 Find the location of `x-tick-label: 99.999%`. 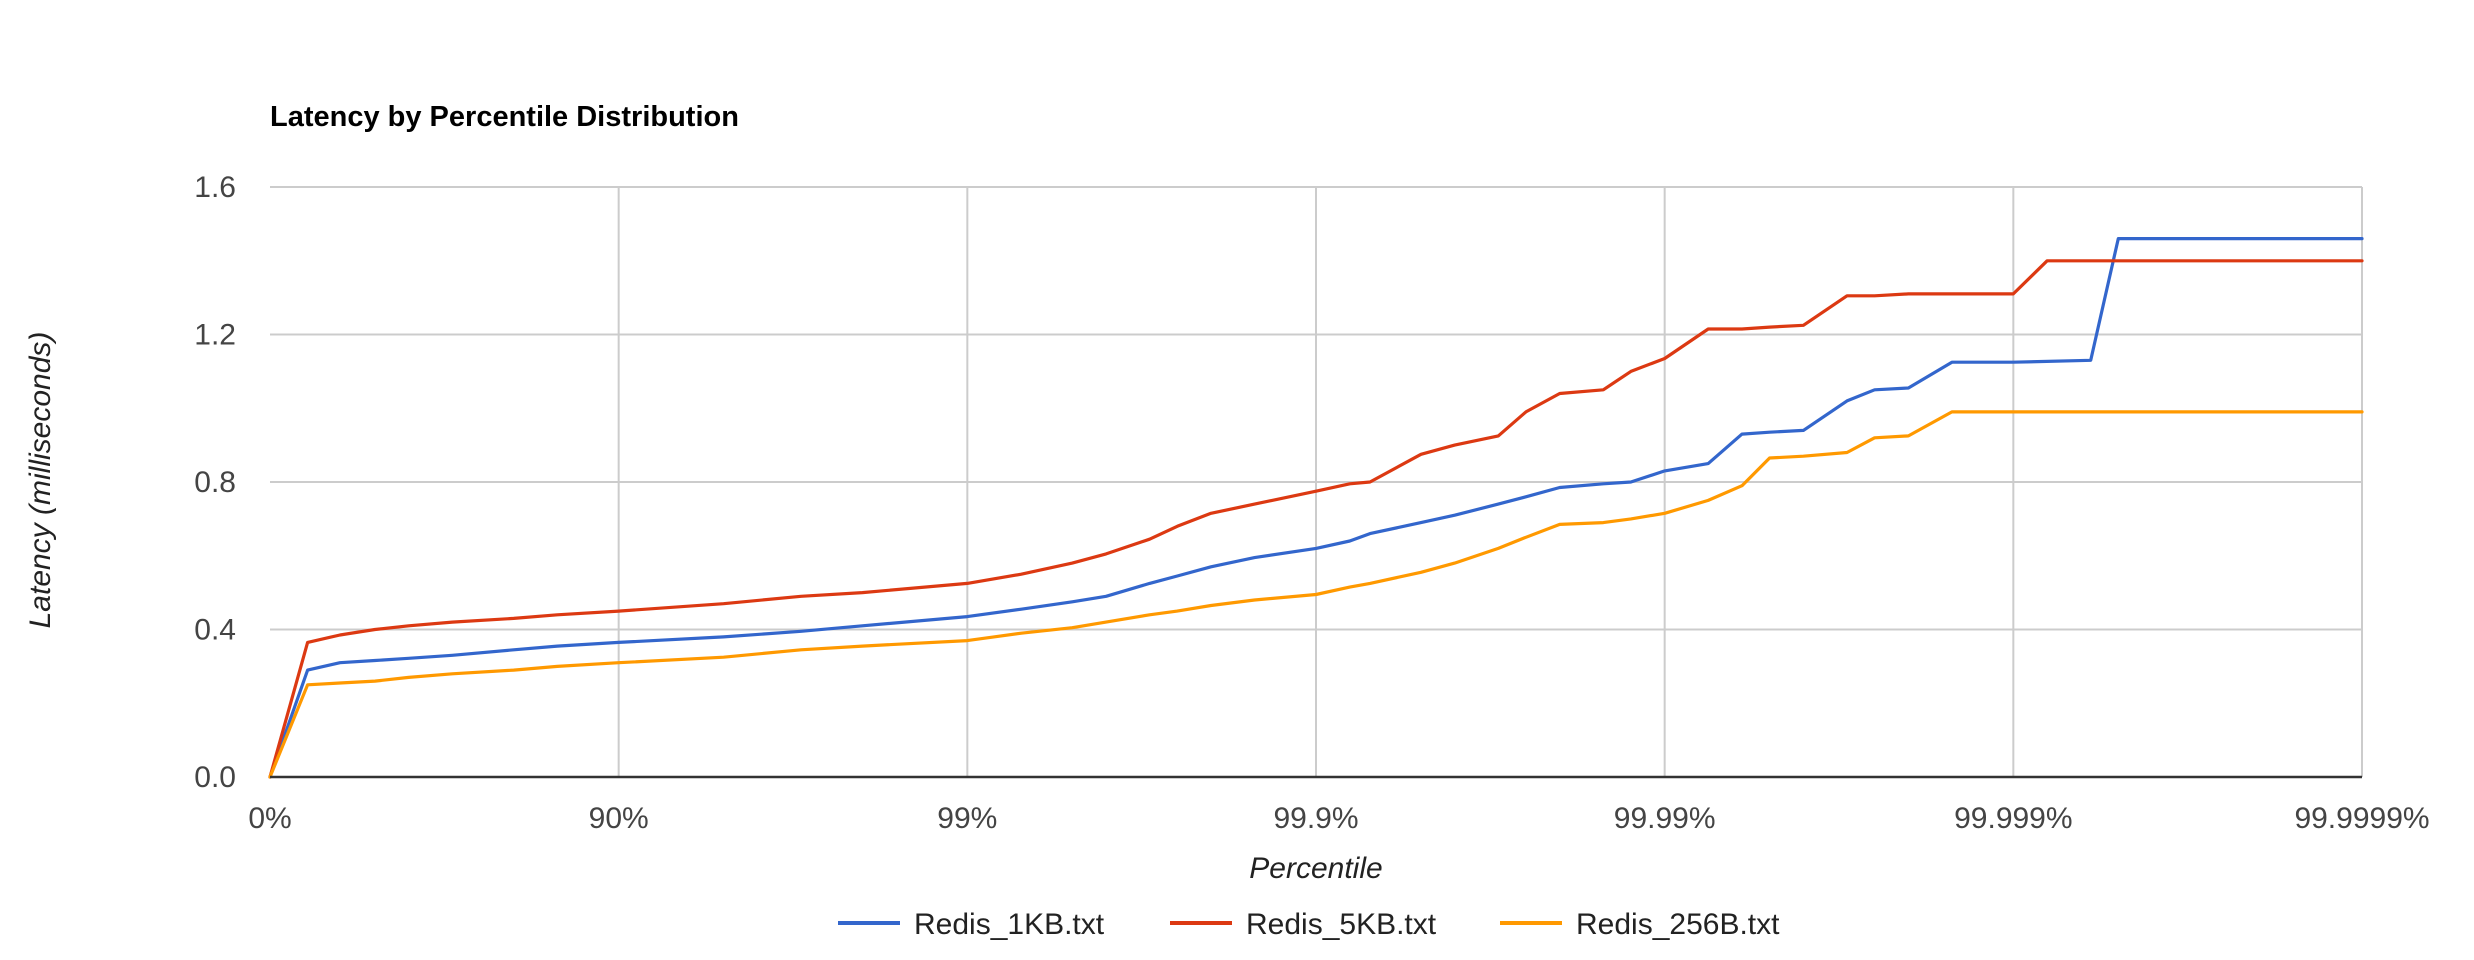

x-tick-label: 99.999% is located at coordinates (2013, 818).